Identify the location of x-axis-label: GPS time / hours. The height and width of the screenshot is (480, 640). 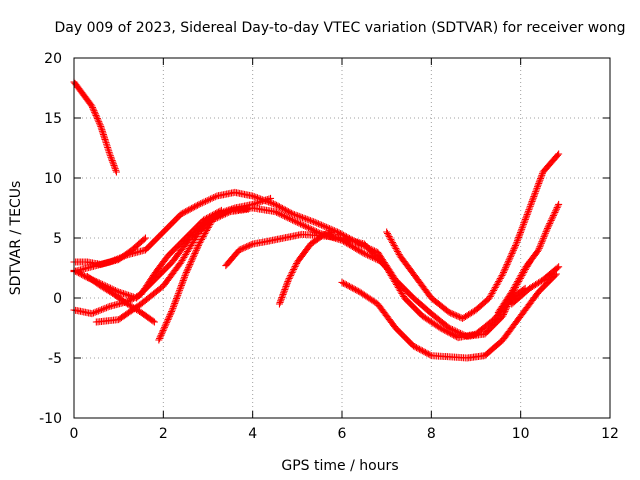
(339, 466).